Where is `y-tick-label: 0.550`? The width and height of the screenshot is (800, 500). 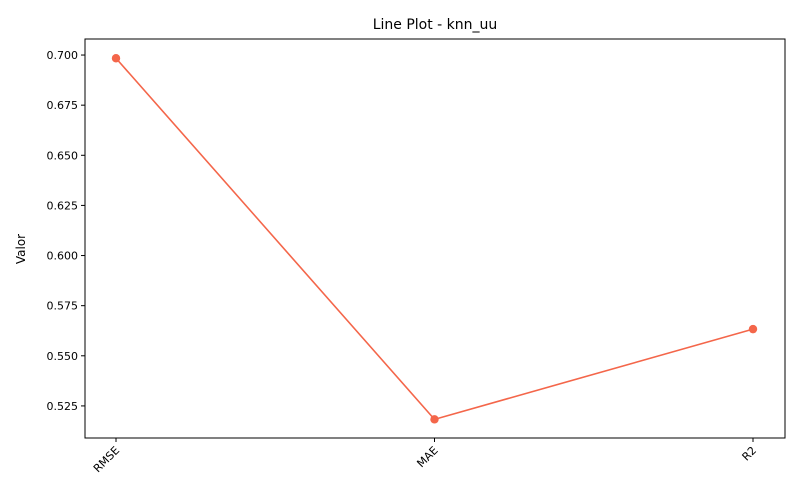 y-tick-label: 0.550 is located at coordinates (63, 356).